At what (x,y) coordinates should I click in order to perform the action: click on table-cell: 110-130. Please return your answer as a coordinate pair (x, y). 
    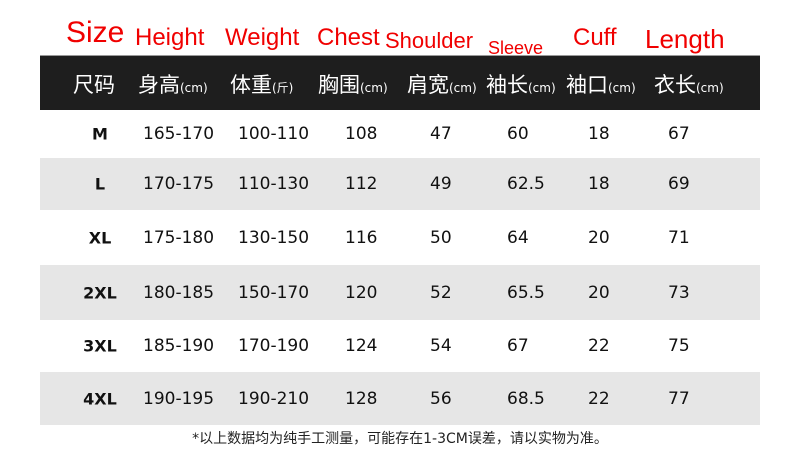
    Looking at the image, I should click on (274, 184).